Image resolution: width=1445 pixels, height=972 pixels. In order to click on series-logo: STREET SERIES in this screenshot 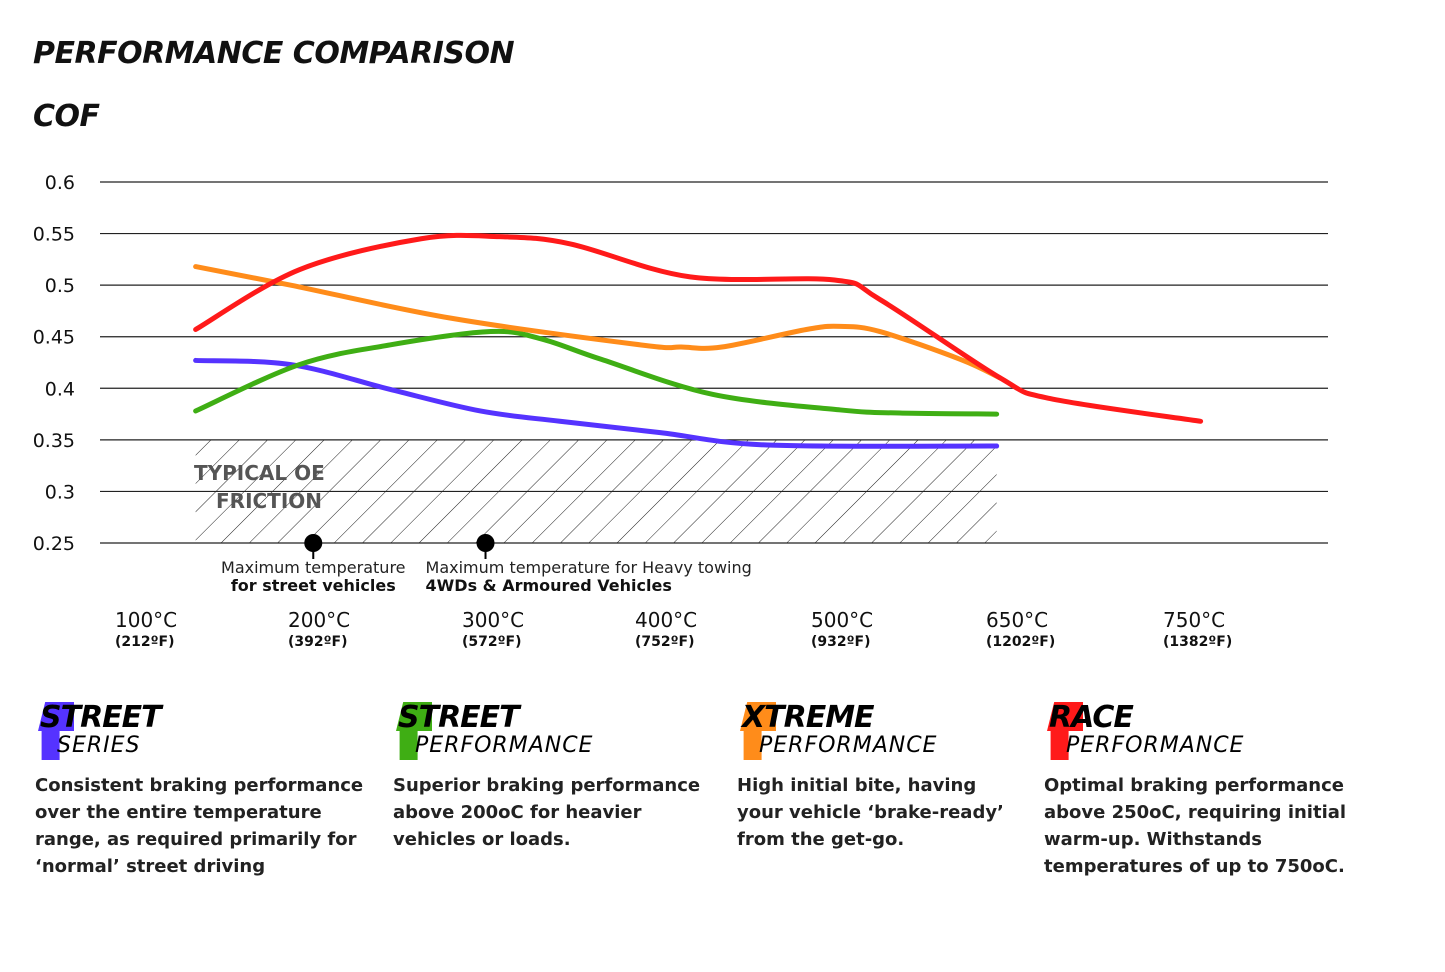, I will do `click(200, 731)`.